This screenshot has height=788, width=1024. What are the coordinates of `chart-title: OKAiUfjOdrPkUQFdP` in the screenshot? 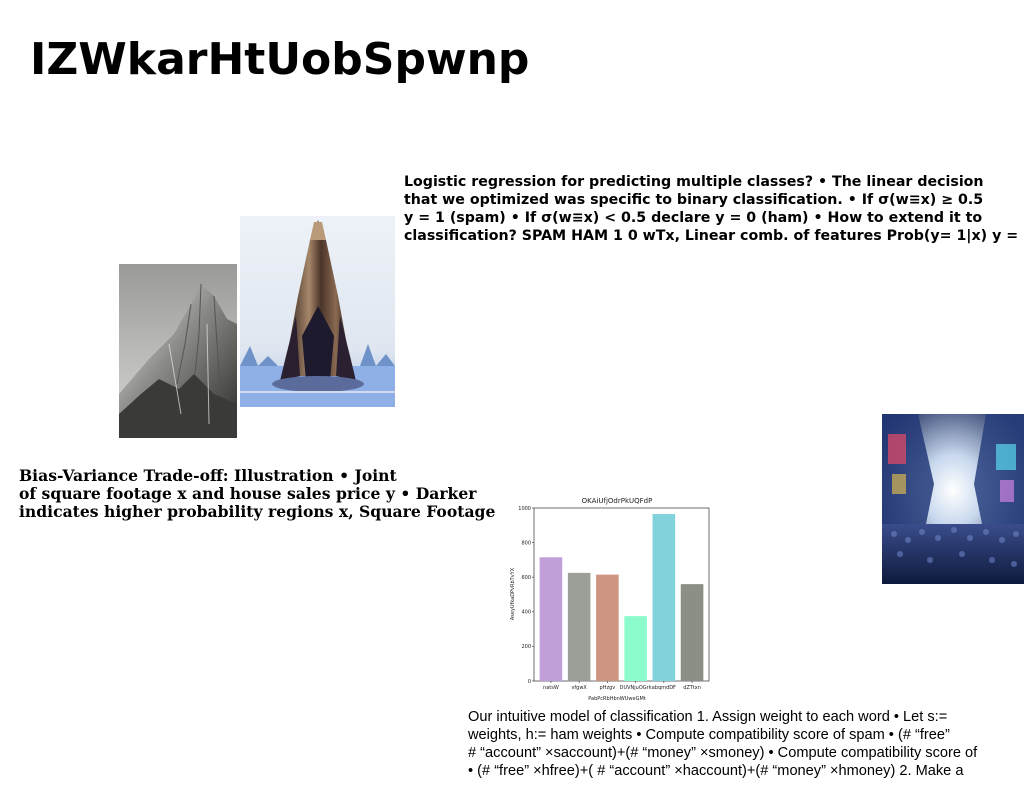 It's located at (617, 501).